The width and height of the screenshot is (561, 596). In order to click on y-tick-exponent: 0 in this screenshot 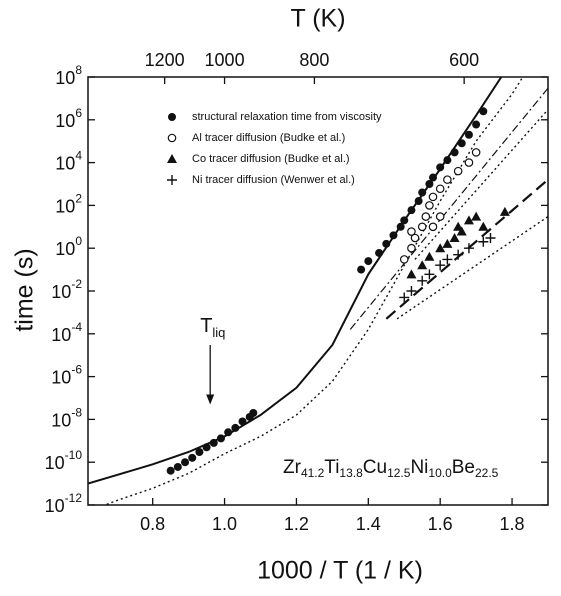, I will do `click(78, 241)`.